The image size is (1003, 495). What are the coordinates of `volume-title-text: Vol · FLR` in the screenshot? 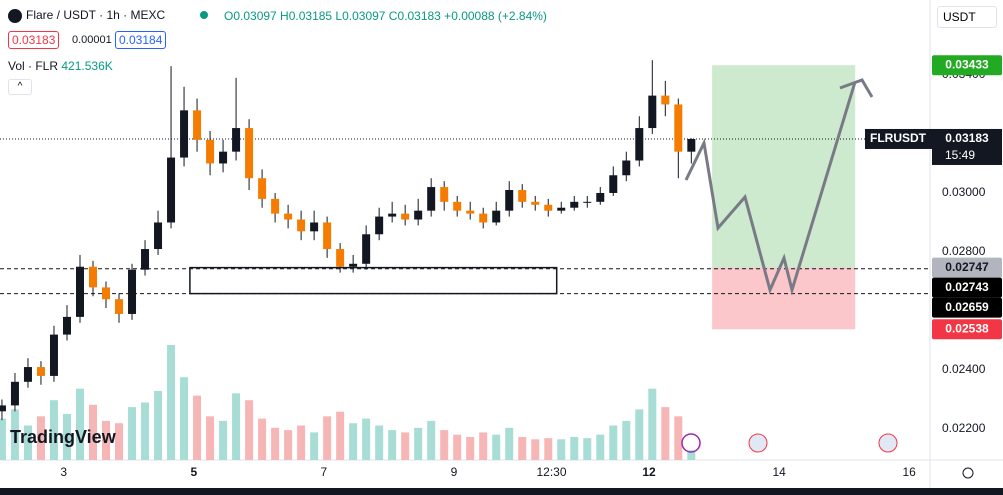 It's located at (33, 66).